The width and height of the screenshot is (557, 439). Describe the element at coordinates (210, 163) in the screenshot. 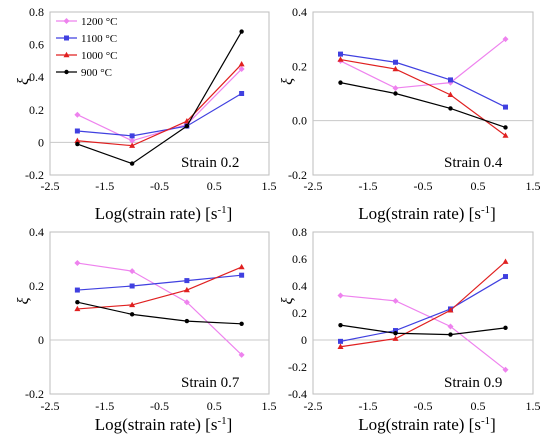

I see `strain-annotation: Strain 0.2` at that location.